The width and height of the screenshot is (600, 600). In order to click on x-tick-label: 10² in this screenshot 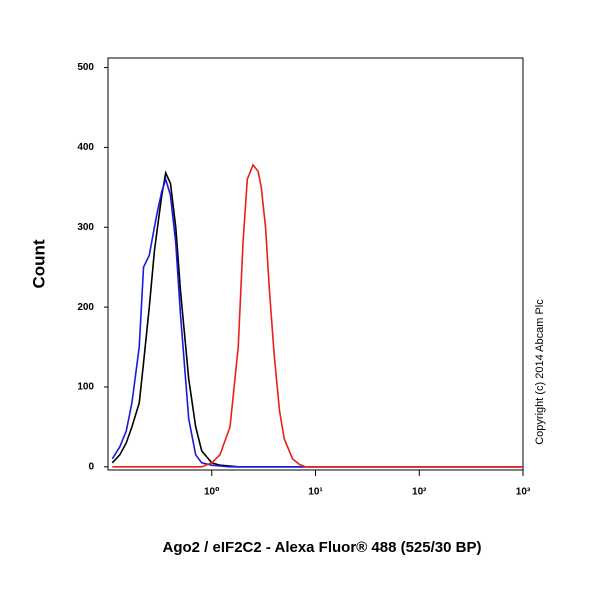, I will do `click(419, 492)`.